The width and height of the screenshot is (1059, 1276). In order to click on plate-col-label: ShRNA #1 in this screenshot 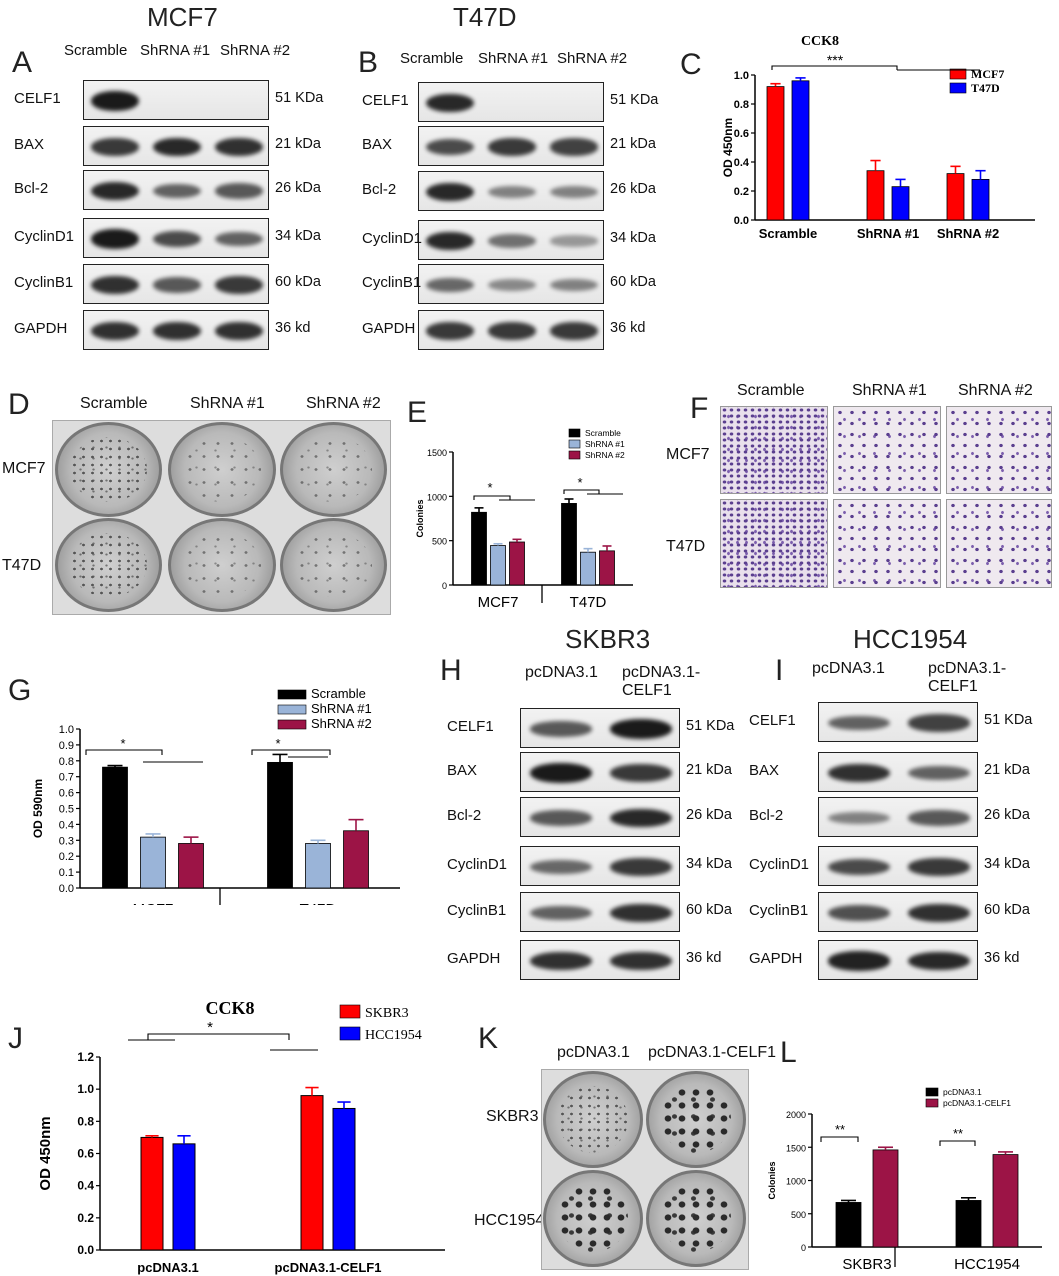, I will do `click(227, 403)`.